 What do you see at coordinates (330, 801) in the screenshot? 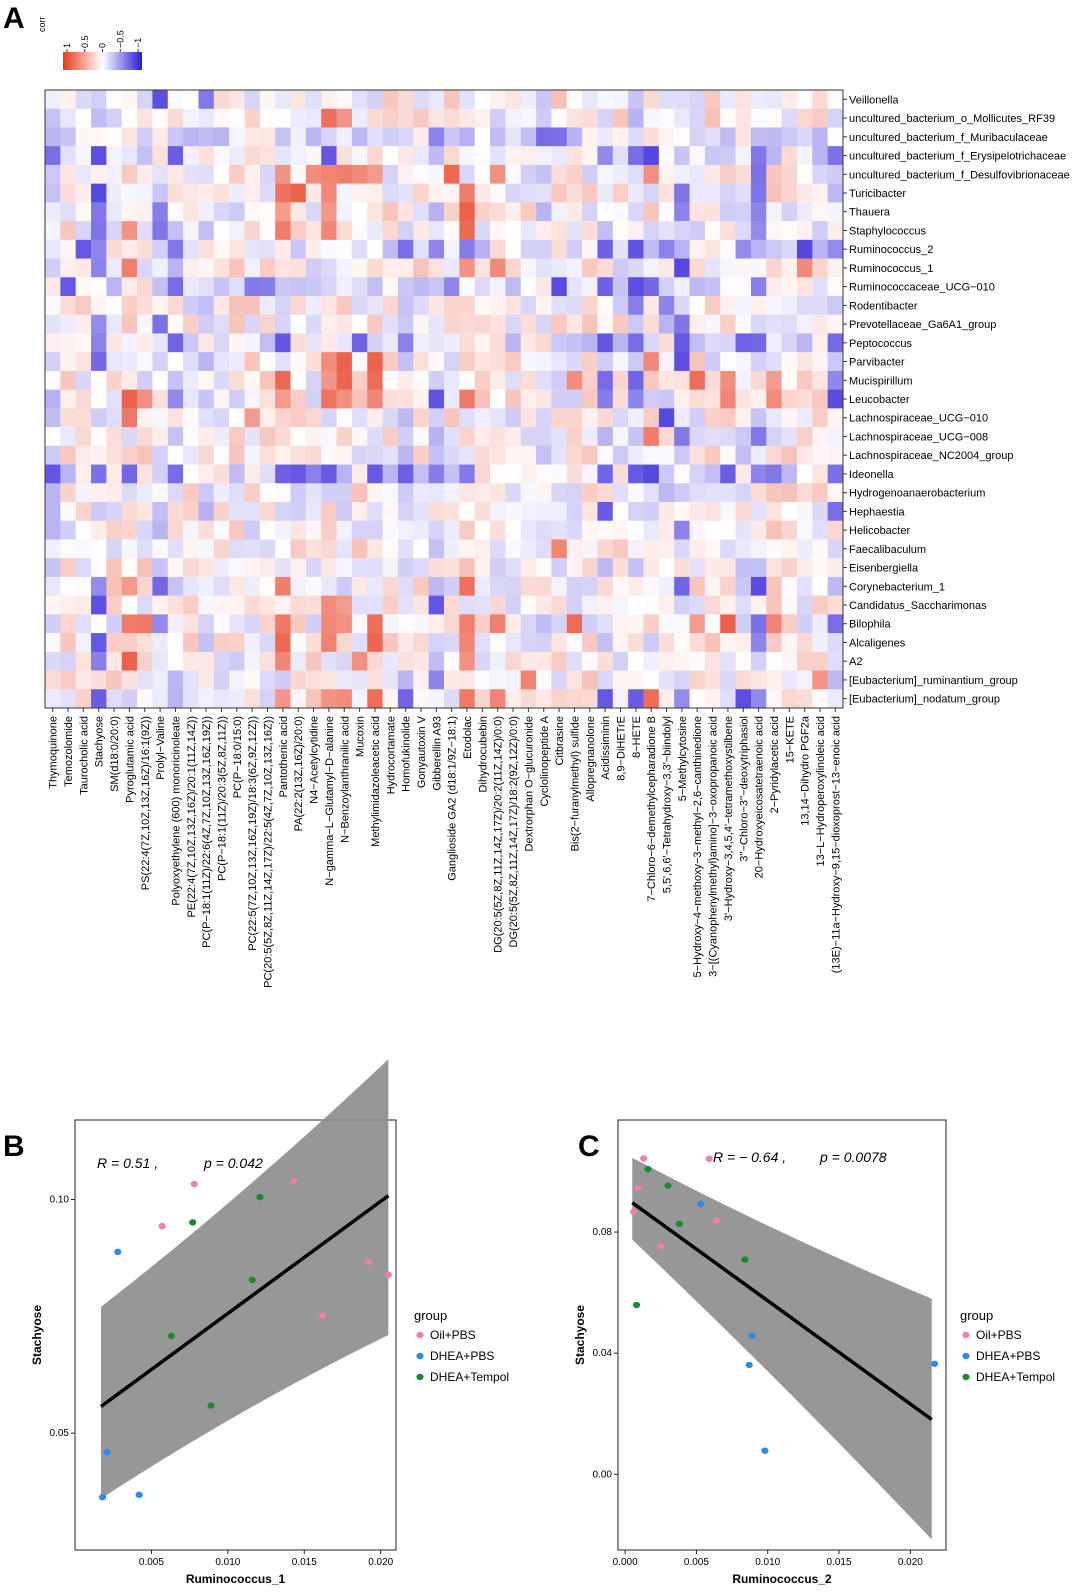
I see `column-label: N−gamma−L−Glutamyl−D−alanine` at bounding box center [330, 801].